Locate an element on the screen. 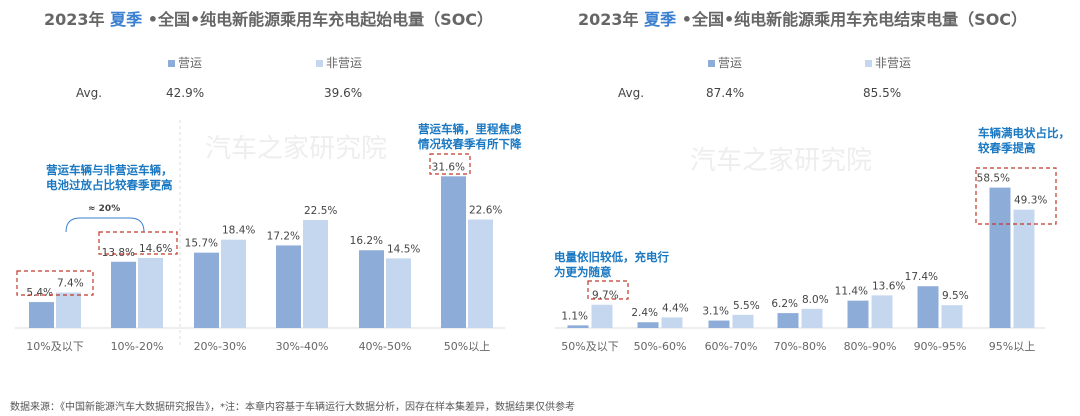 This screenshot has height=416, width=1080. category-label: 40%-50% is located at coordinates (385, 346).